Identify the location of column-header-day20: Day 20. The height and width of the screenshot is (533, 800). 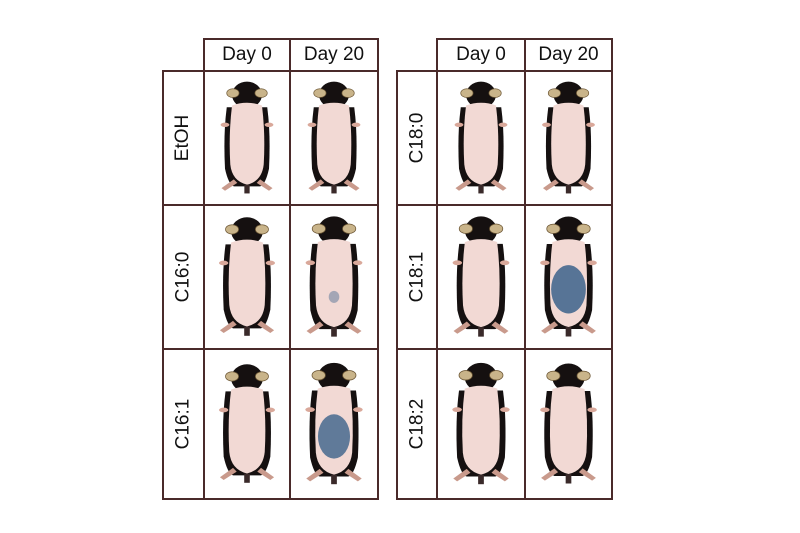
(334, 55).